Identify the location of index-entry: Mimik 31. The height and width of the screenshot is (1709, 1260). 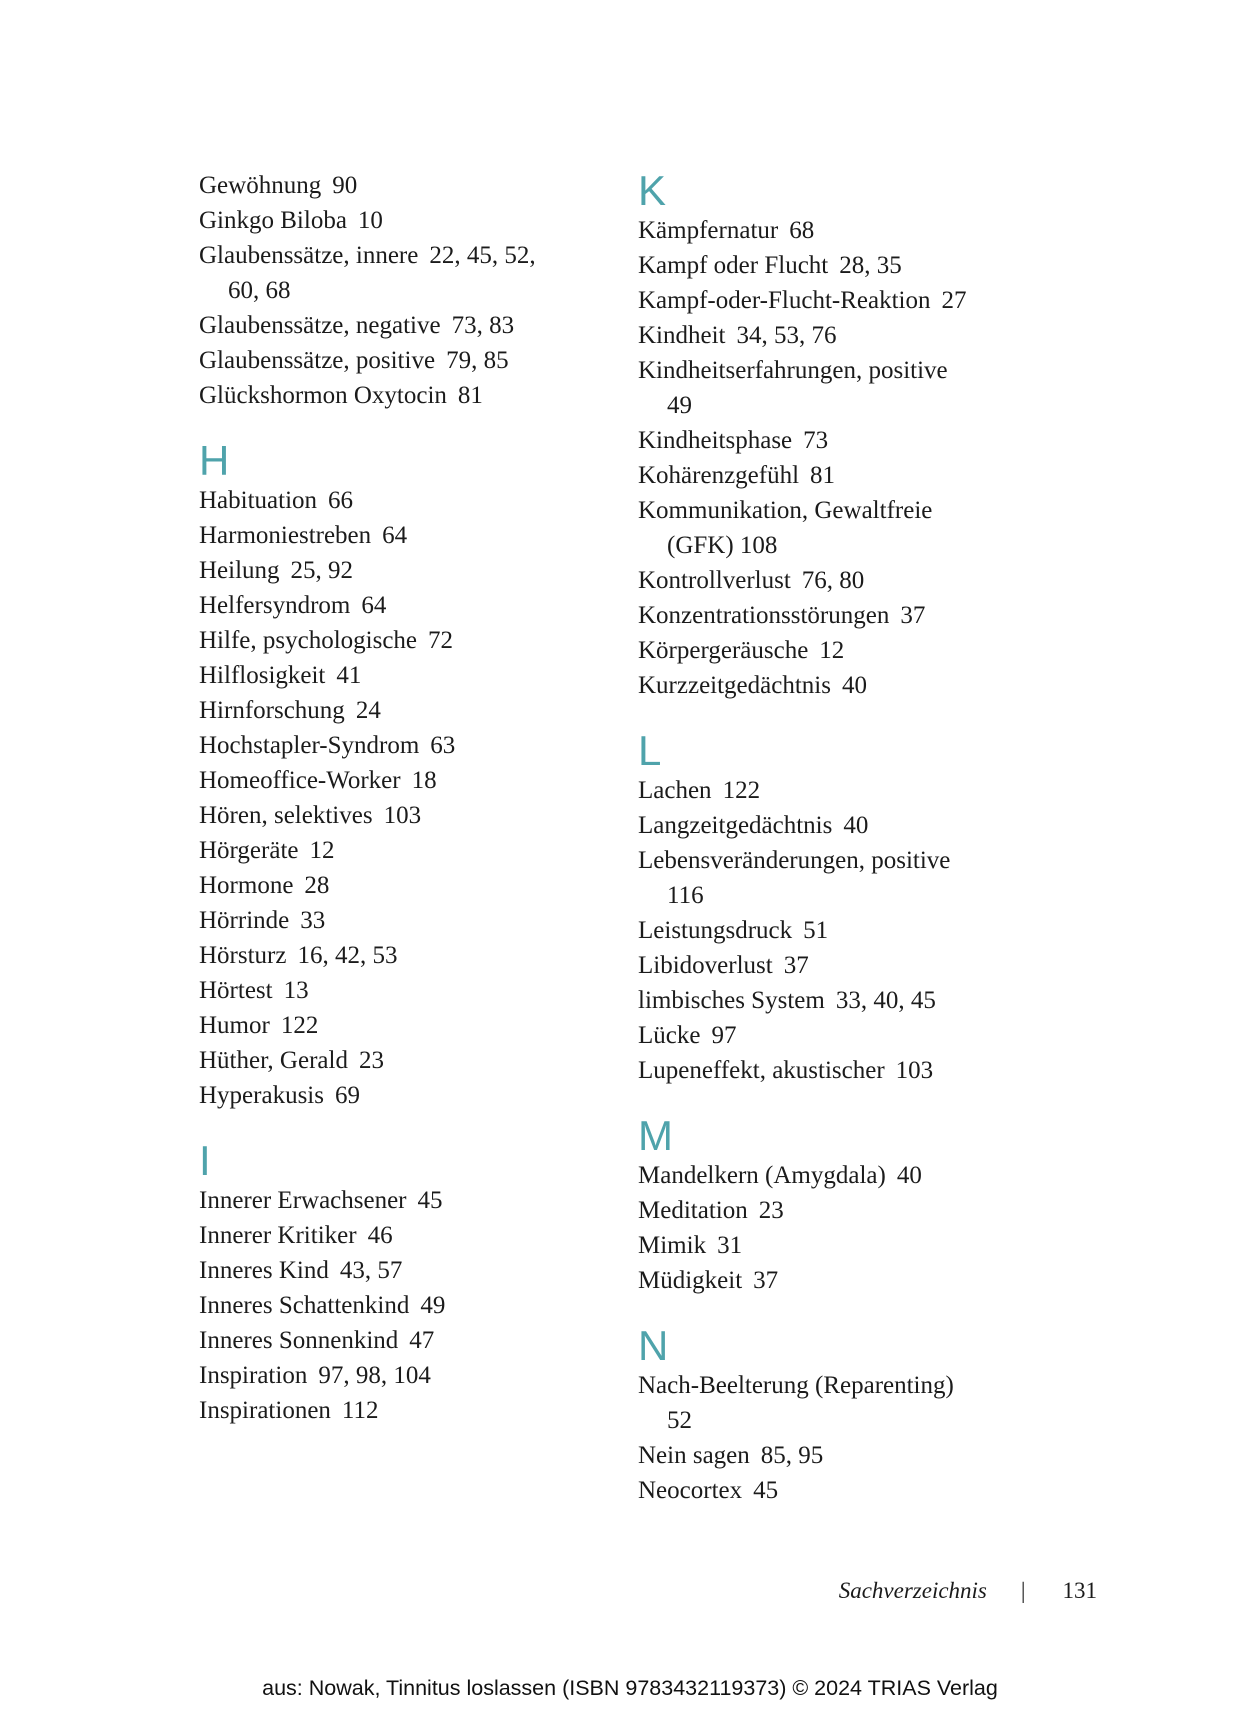
(853, 1245).